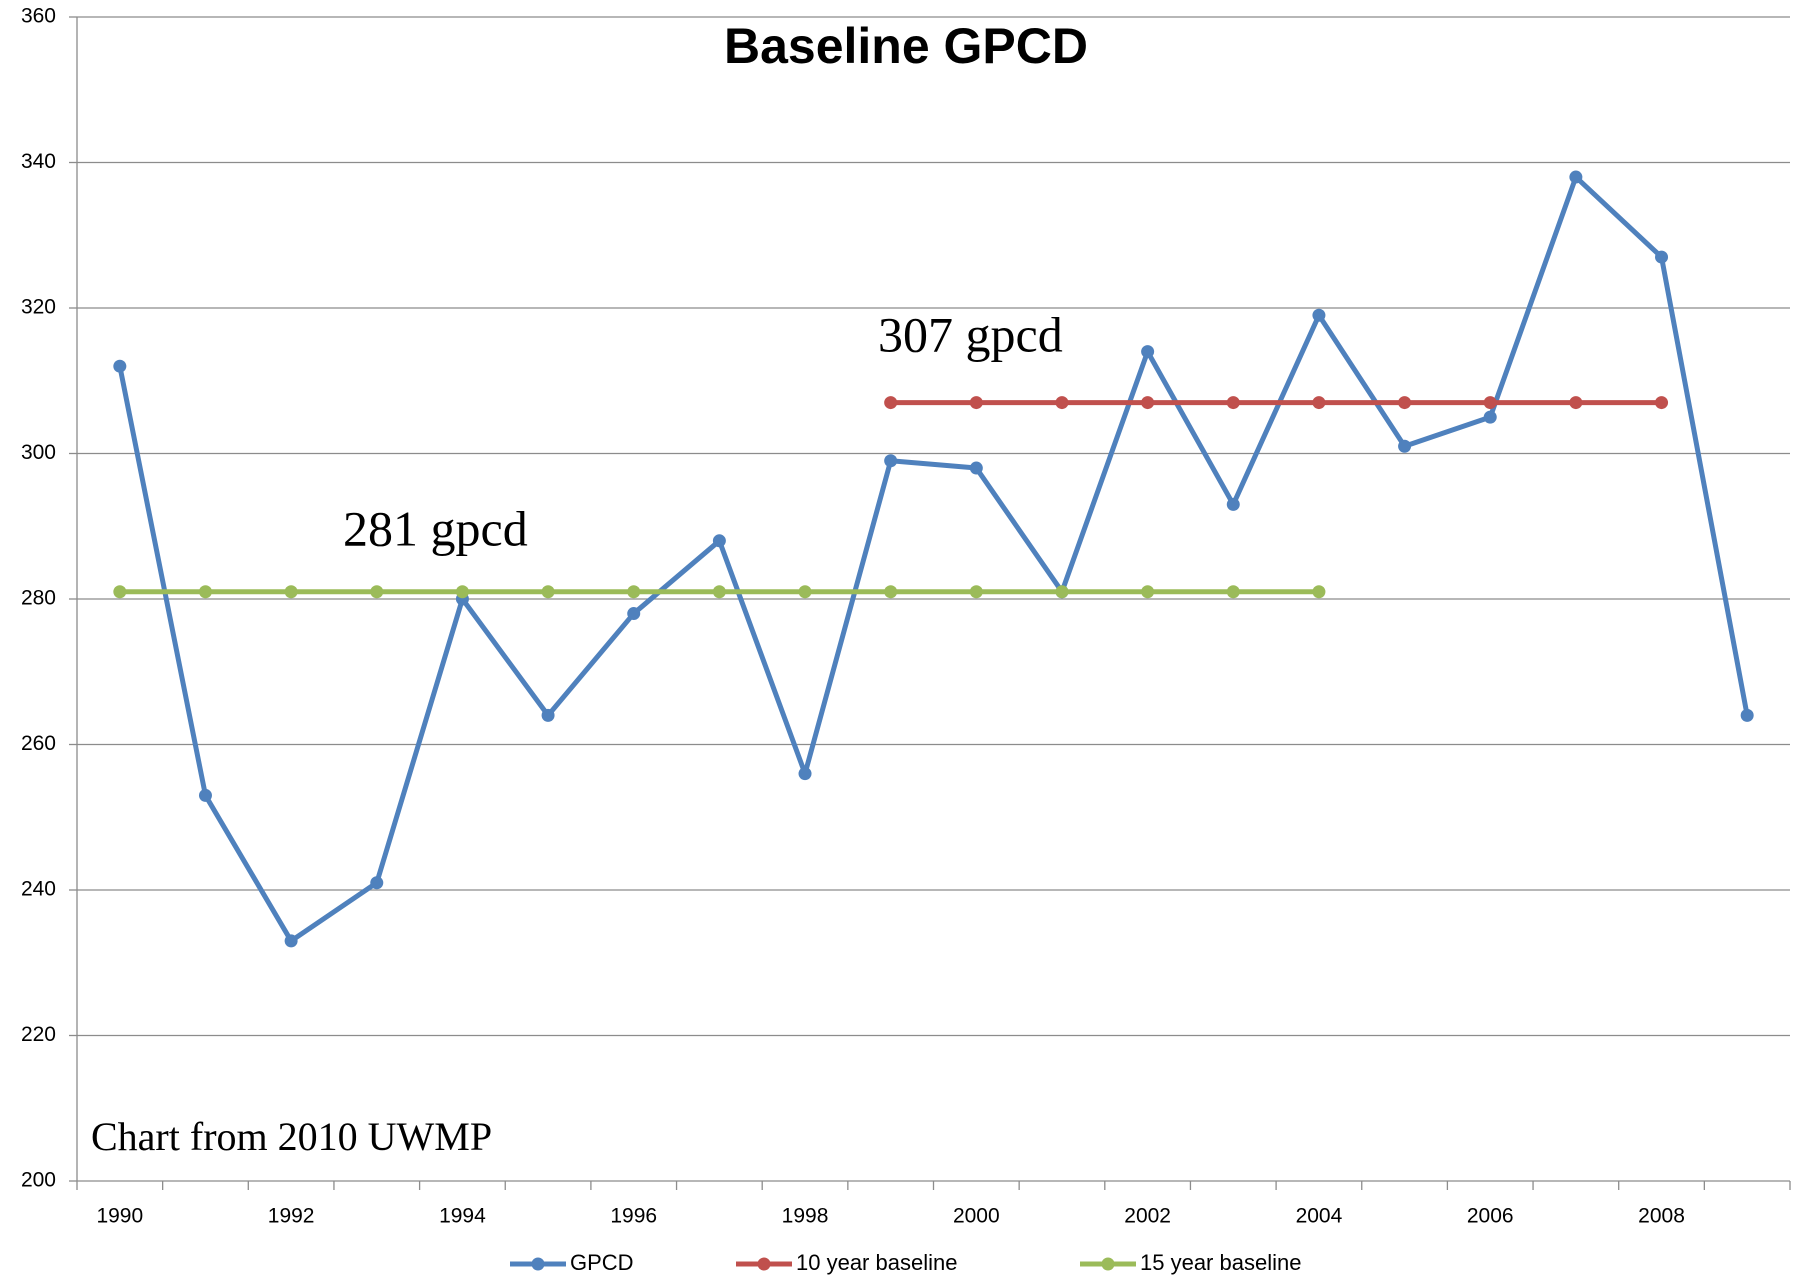  I want to click on y-tick-label: 260, so click(38, 743).